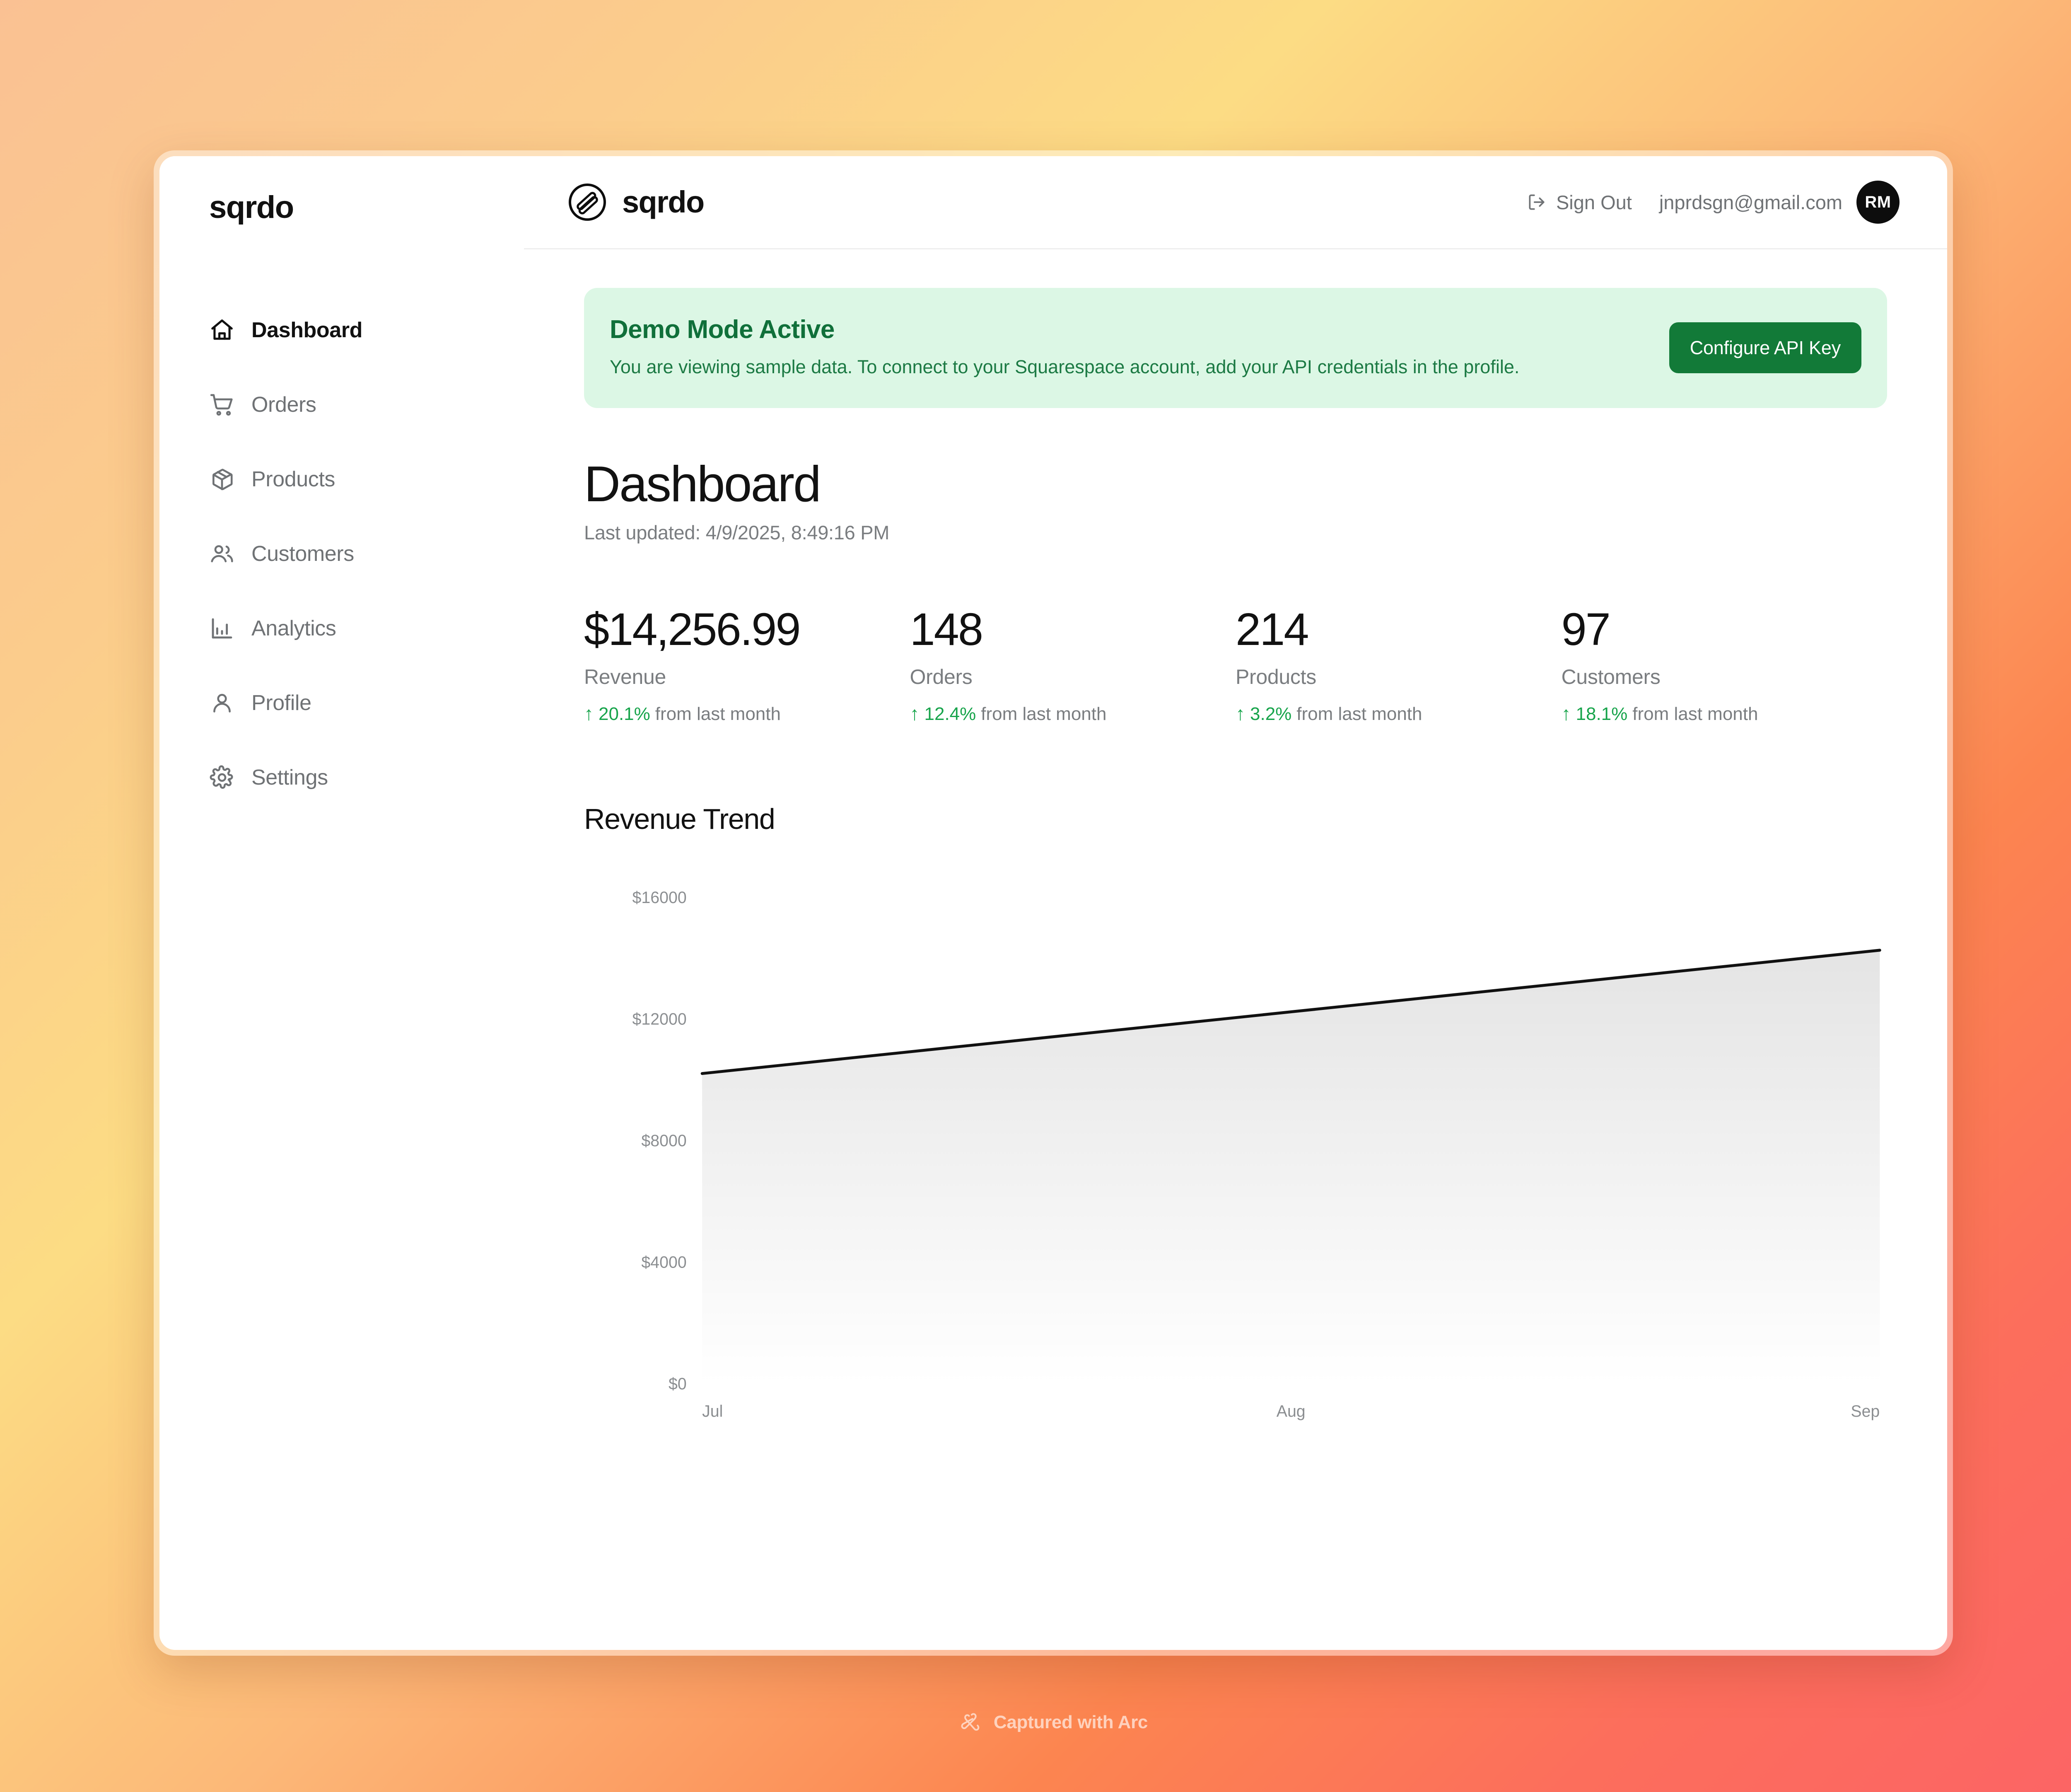  What do you see at coordinates (222, 330) in the screenshot?
I see `home-icon` at bounding box center [222, 330].